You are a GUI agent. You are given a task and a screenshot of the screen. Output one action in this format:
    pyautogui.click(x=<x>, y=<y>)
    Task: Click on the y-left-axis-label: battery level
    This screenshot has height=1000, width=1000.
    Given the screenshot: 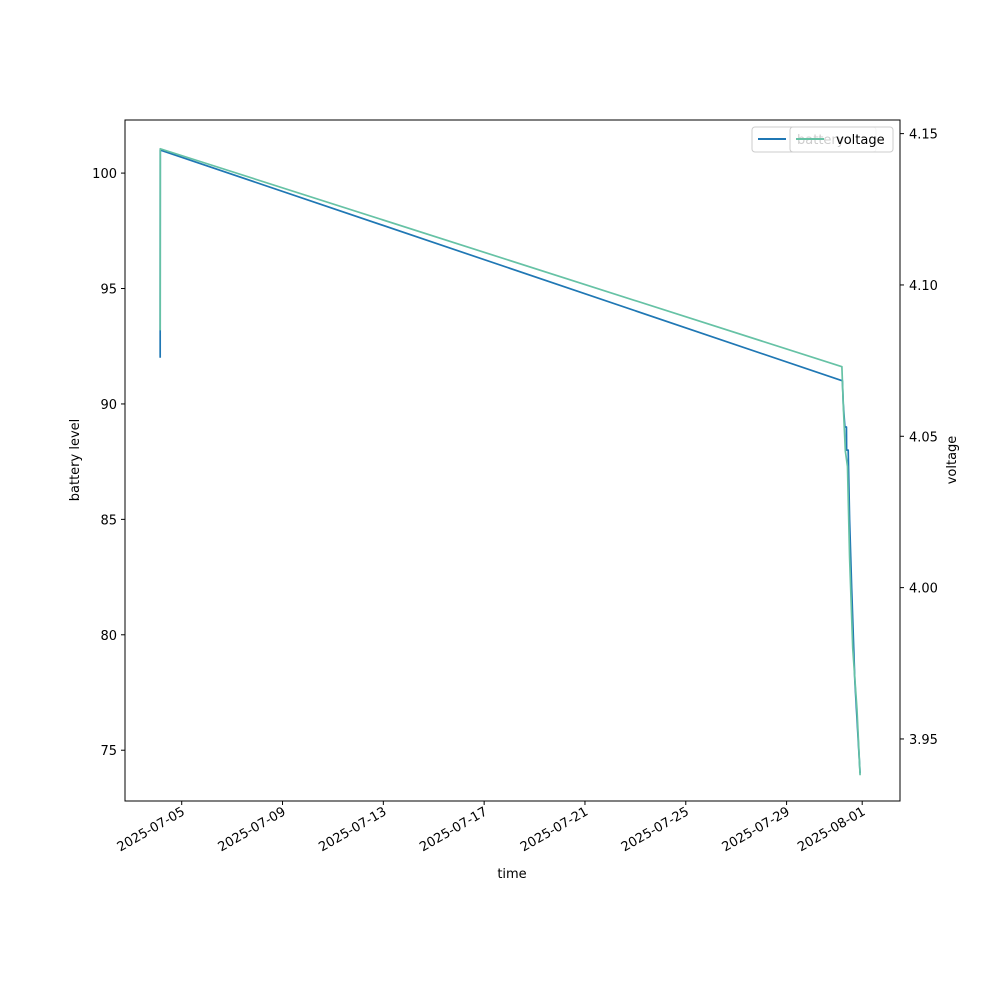 What is the action you would take?
    pyautogui.click(x=75, y=460)
    